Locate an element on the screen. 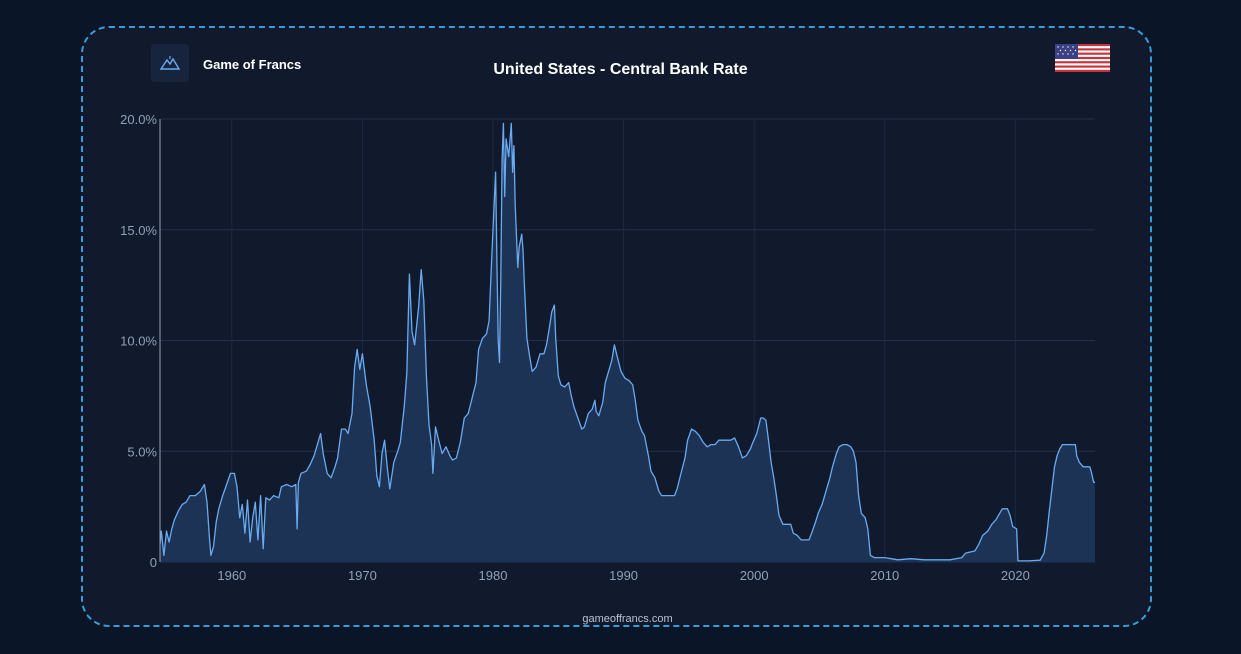 The width and height of the screenshot is (1241, 654). brand-logo is located at coordinates (170, 63).